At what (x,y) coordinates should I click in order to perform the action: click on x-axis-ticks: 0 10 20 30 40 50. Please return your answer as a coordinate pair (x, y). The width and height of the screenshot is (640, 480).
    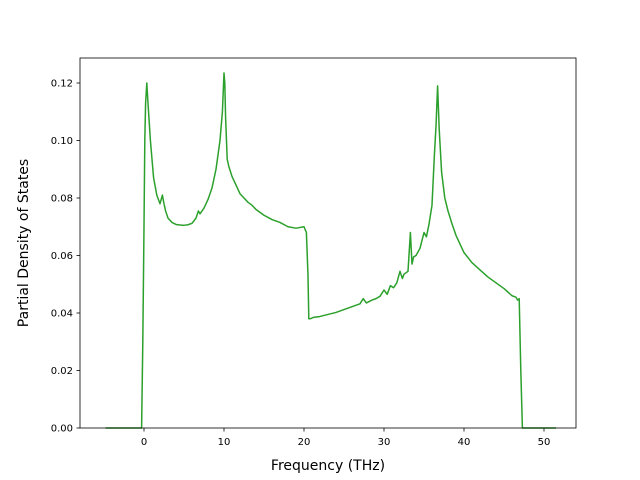
    Looking at the image, I should click on (346, 438).